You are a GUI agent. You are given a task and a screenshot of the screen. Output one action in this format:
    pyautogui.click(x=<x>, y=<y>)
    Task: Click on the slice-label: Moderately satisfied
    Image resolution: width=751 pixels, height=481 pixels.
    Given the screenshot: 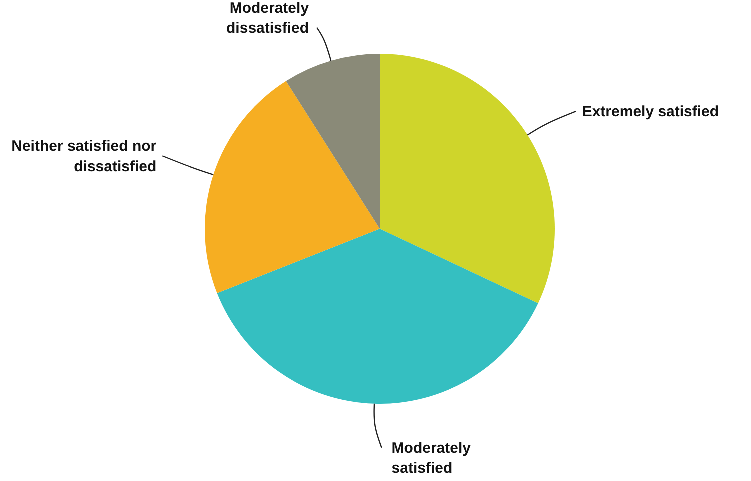 What is the action you would take?
    pyautogui.click(x=432, y=459)
    